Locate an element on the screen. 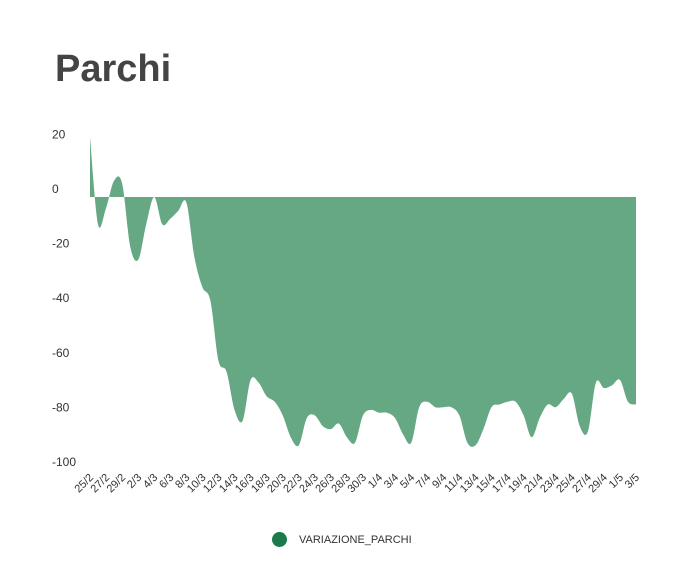 This screenshot has height=567, width=698. y-tick-label: -80 is located at coordinates (61, 407).